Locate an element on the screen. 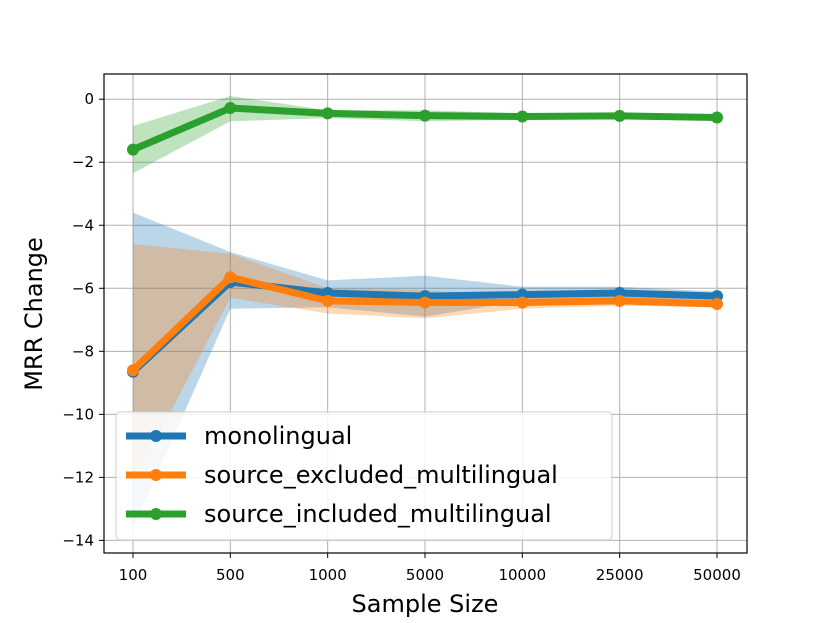 The image size is (830, 623). x-tick-label: 1000 is located at coordinates (328, 575).